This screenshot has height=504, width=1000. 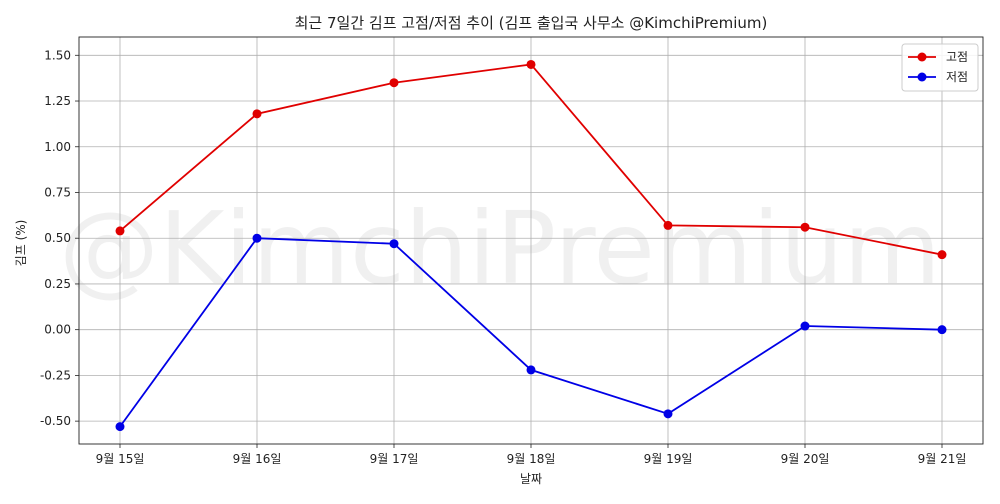 What do you see at coordinates (938, 77) in the screenshot?
I see `legend-item: 저점` at bounding box center [938, 77].